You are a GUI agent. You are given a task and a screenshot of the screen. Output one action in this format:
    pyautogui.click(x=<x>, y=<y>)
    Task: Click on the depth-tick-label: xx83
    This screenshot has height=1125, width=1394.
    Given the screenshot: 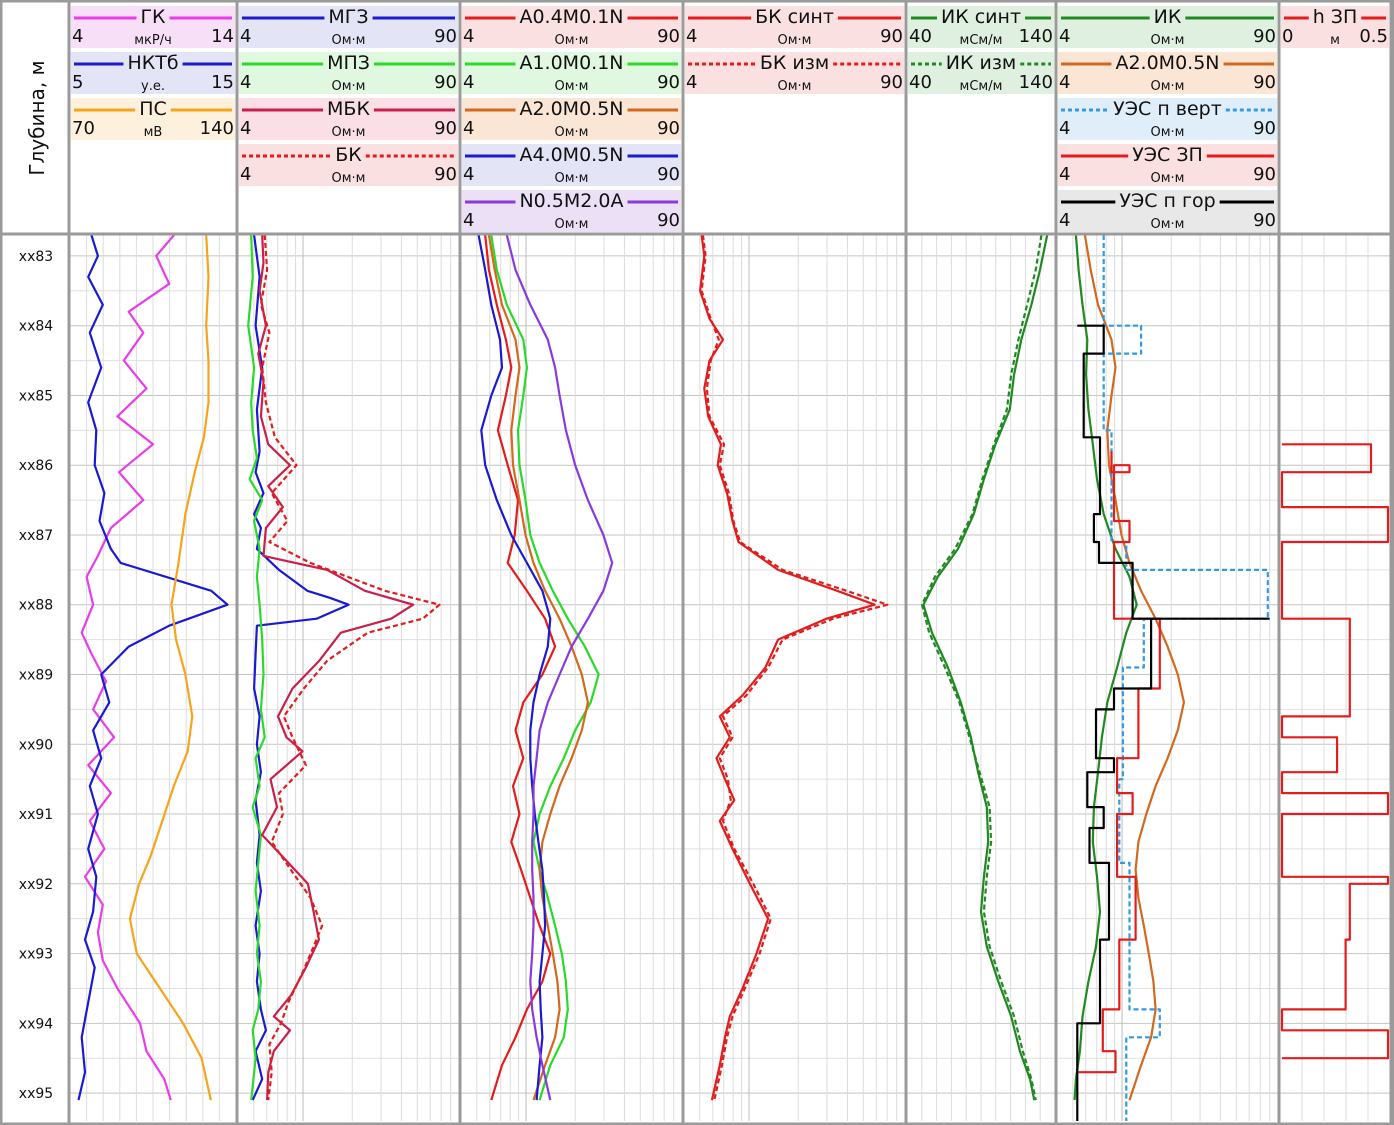 What is the action you would take?
    pyautogui.click(x=36, y=257)
    